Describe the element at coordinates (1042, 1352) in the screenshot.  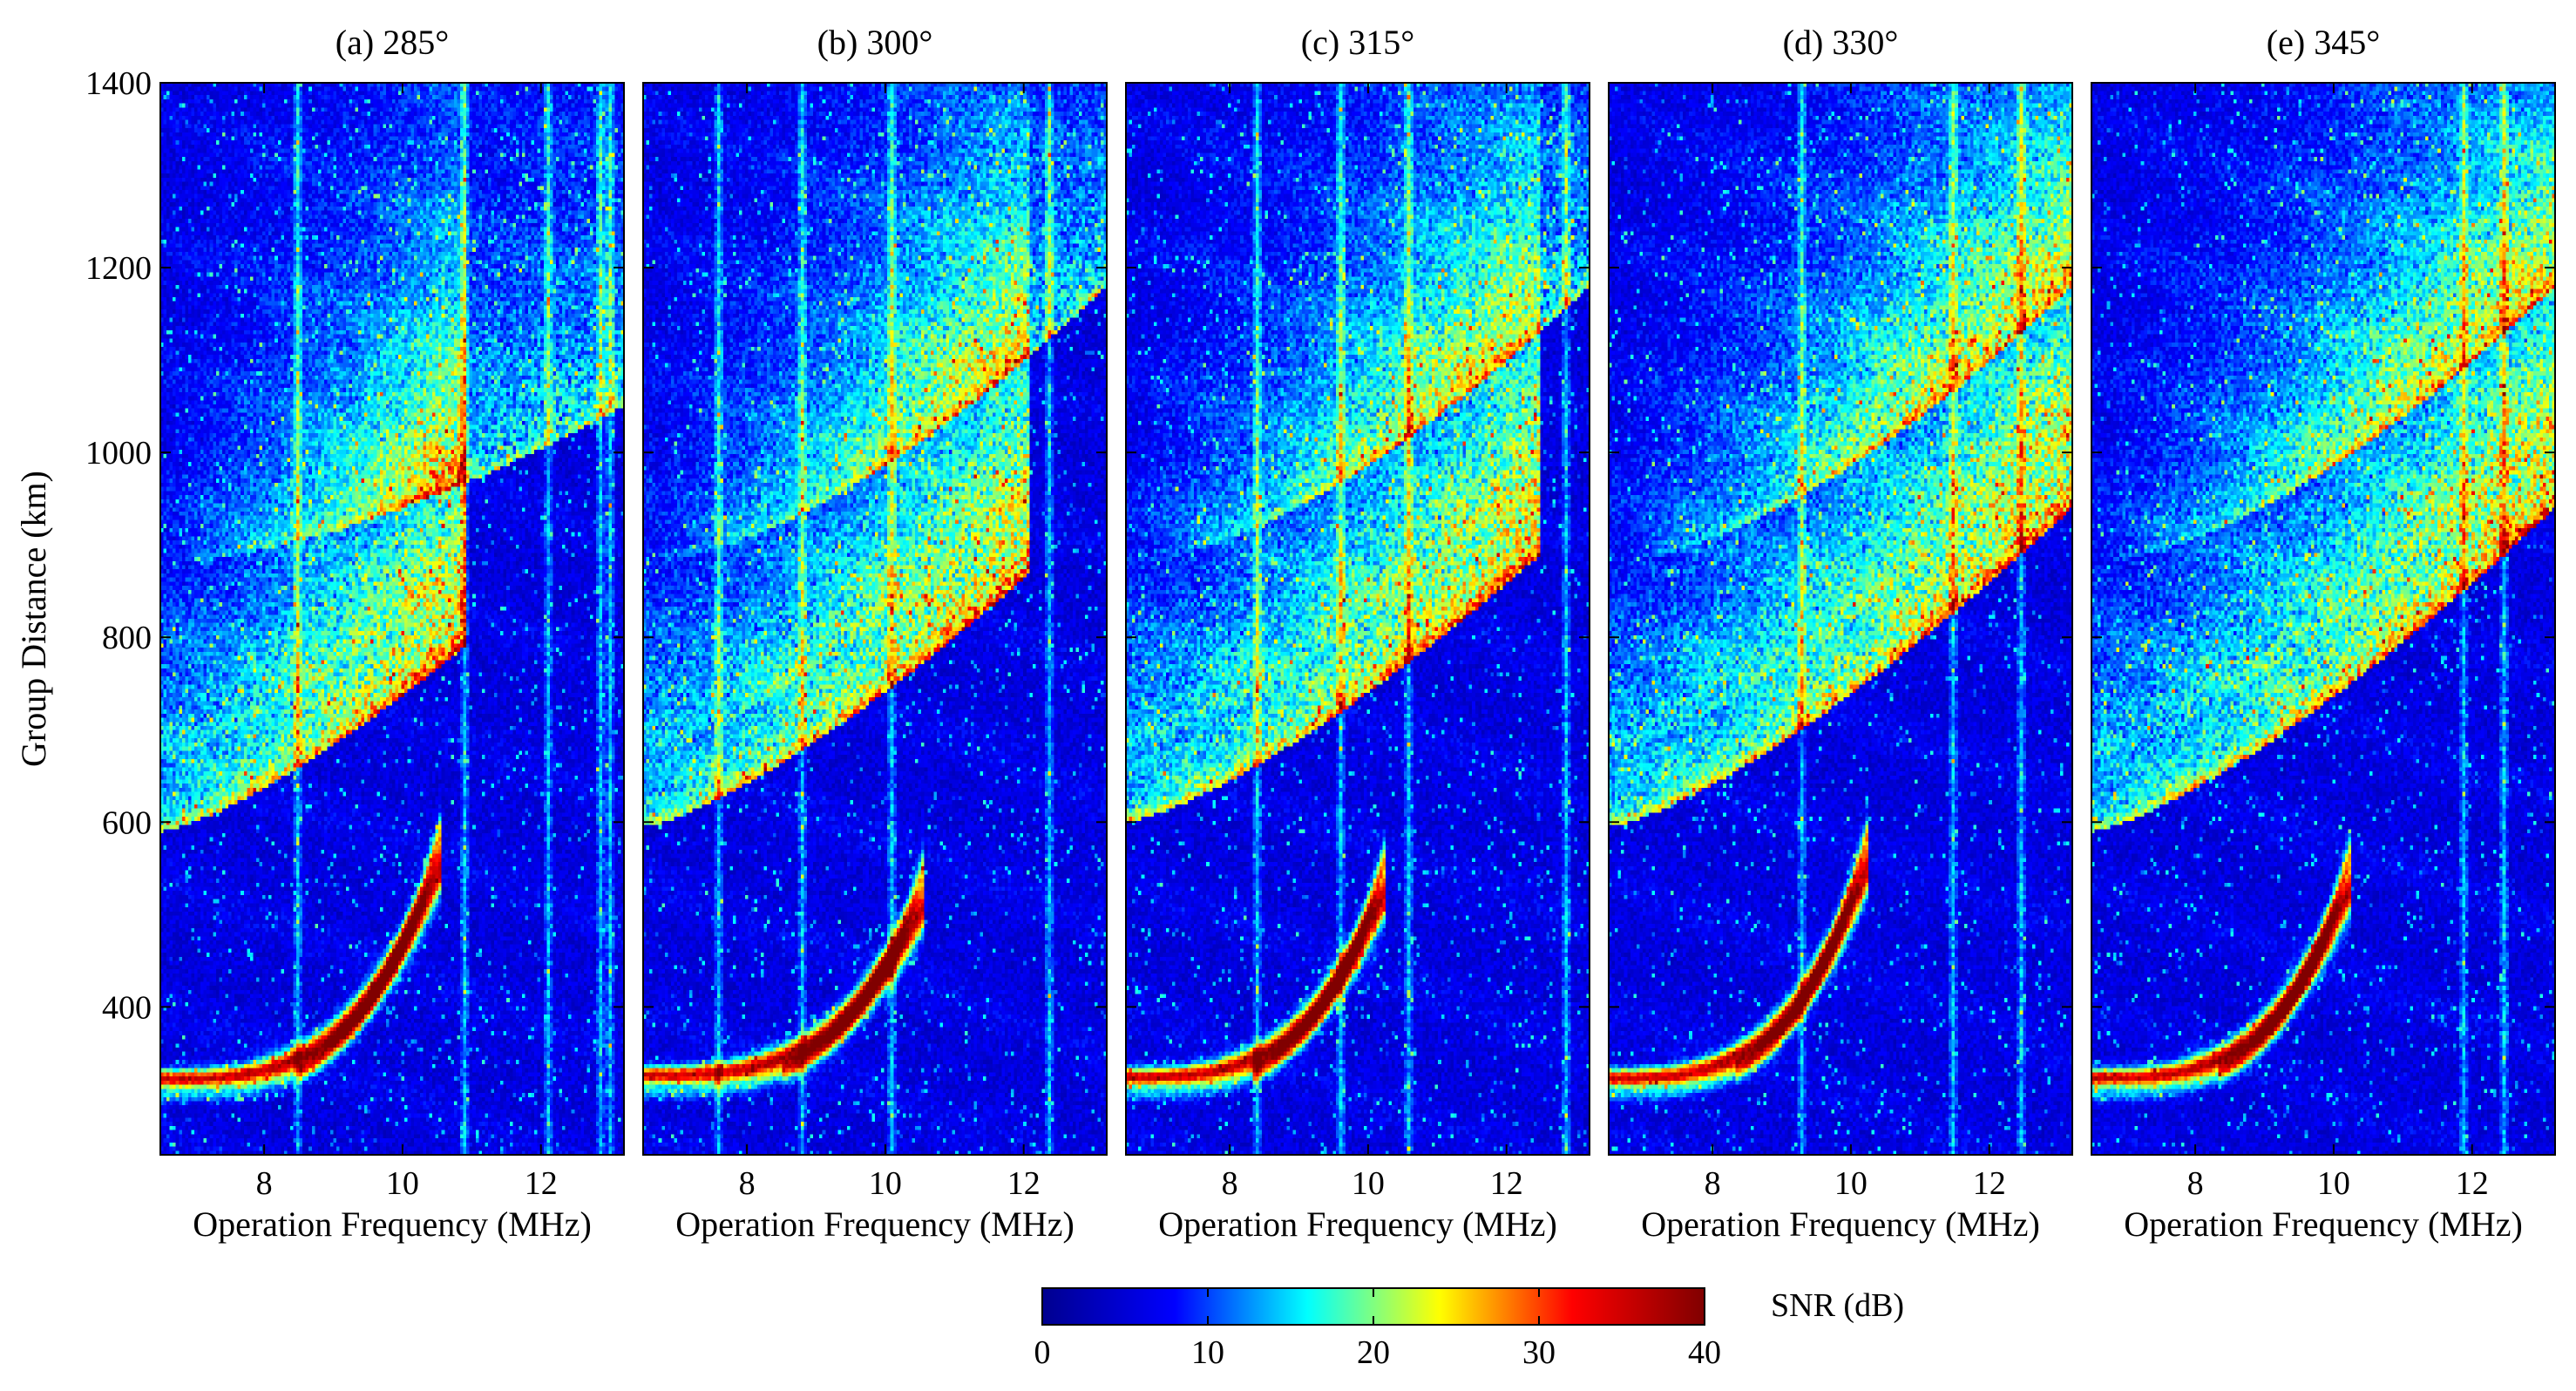
I see `colorbar-tick-label: 0` at that location.